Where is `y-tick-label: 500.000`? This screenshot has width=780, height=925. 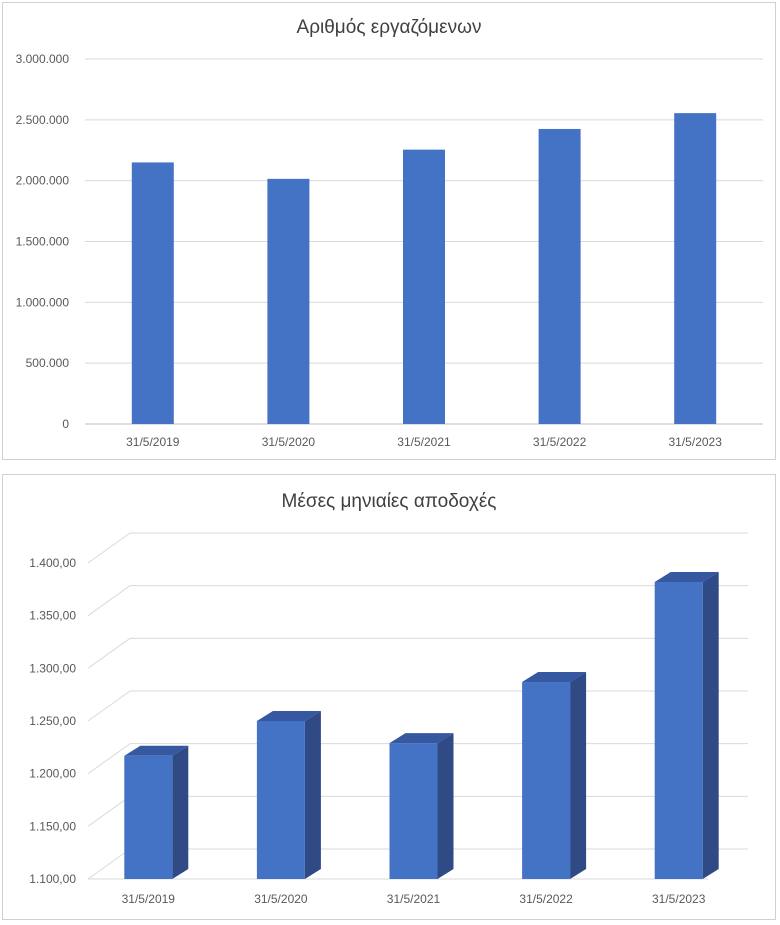
y-tick-label: 500.000 is located at coordinates (48, 363).